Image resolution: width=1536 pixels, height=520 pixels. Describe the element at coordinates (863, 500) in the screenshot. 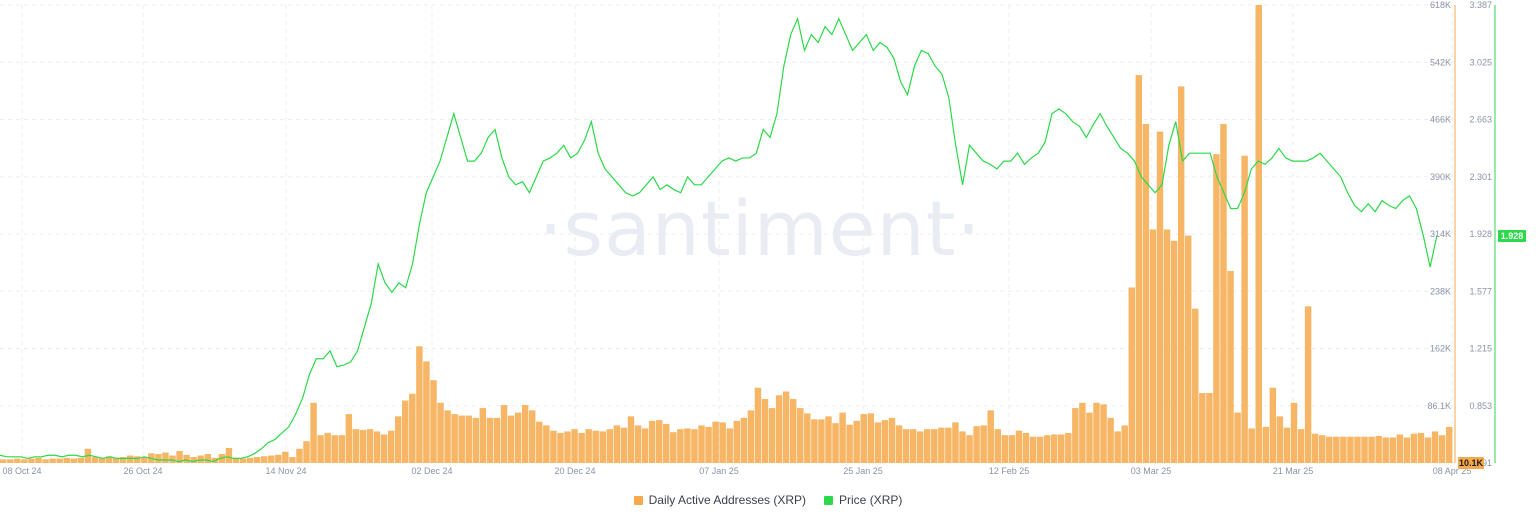

I see `legend-item-price: Price (XRP)` at that location.